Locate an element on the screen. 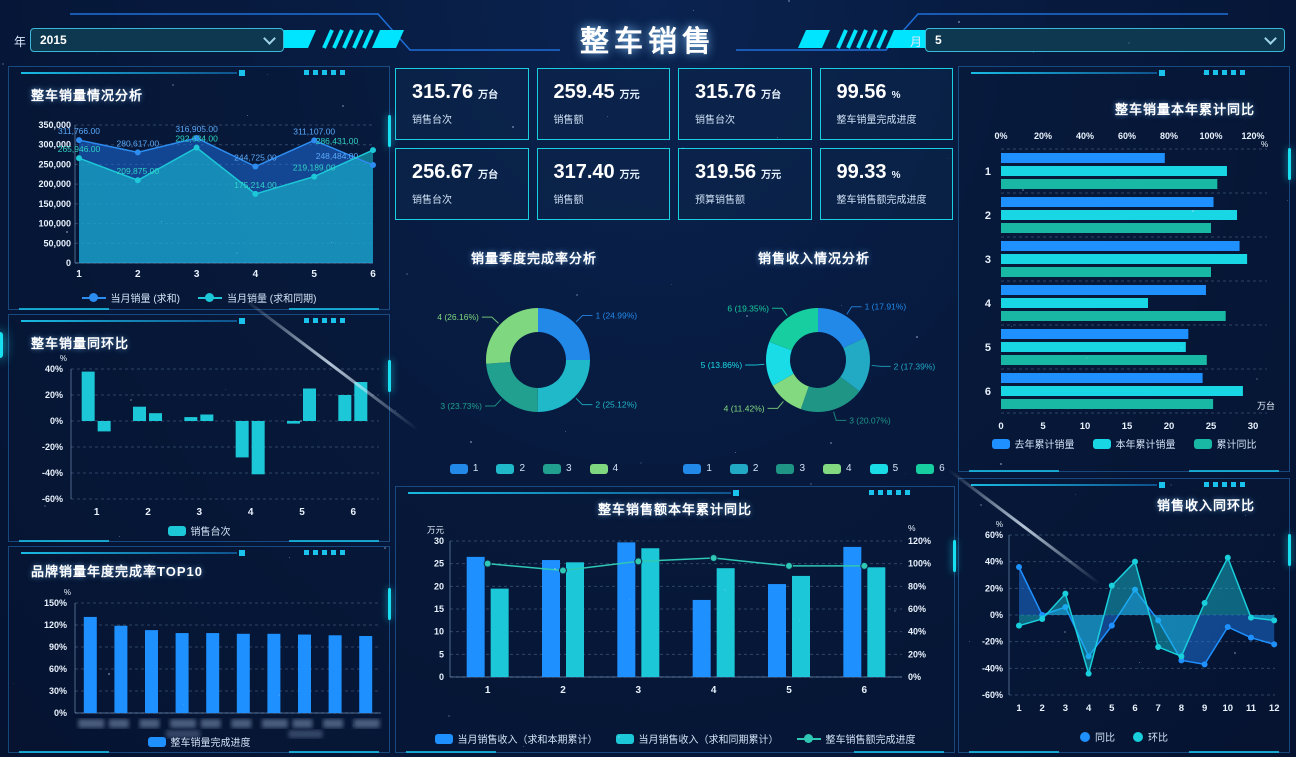  legend-label: 去年累计销量 is located at coordinates (1044, 445).